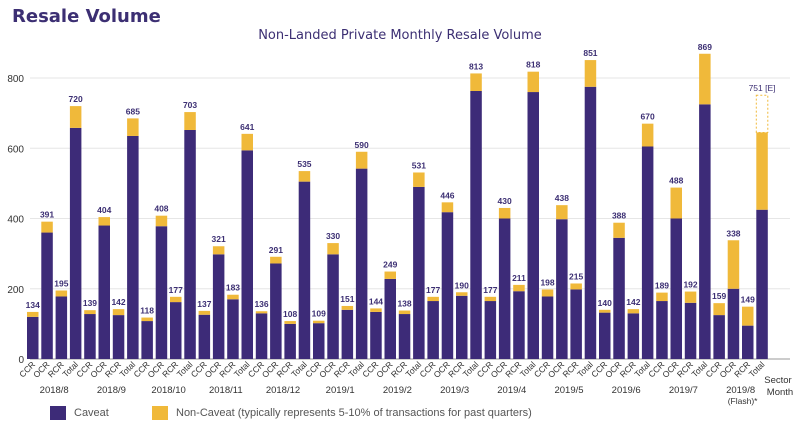 This screenshot has width=800, height=432. What do you see at coordinates (15, 149) in the screenshot?
I see `y-tick-label: 600` at bounding box center [15, 149].